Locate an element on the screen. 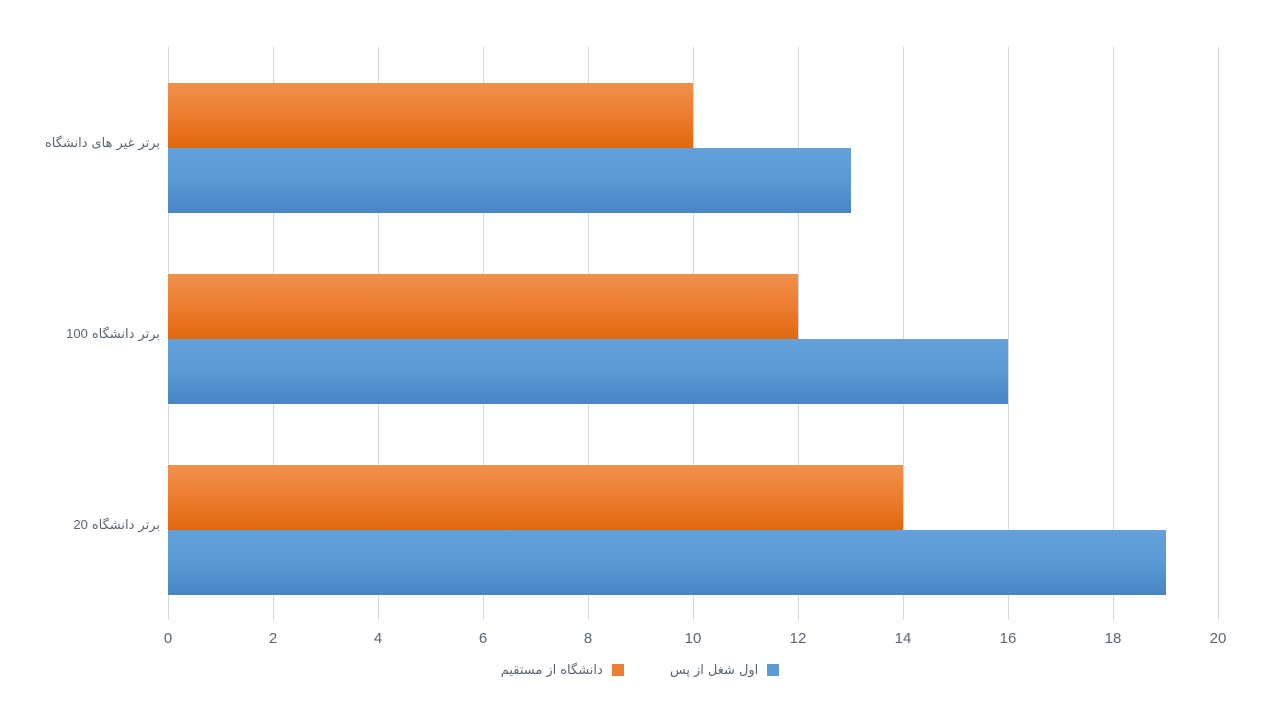  category-label: دانشگاه های غیر برتر is located at coordinates (102, 142).